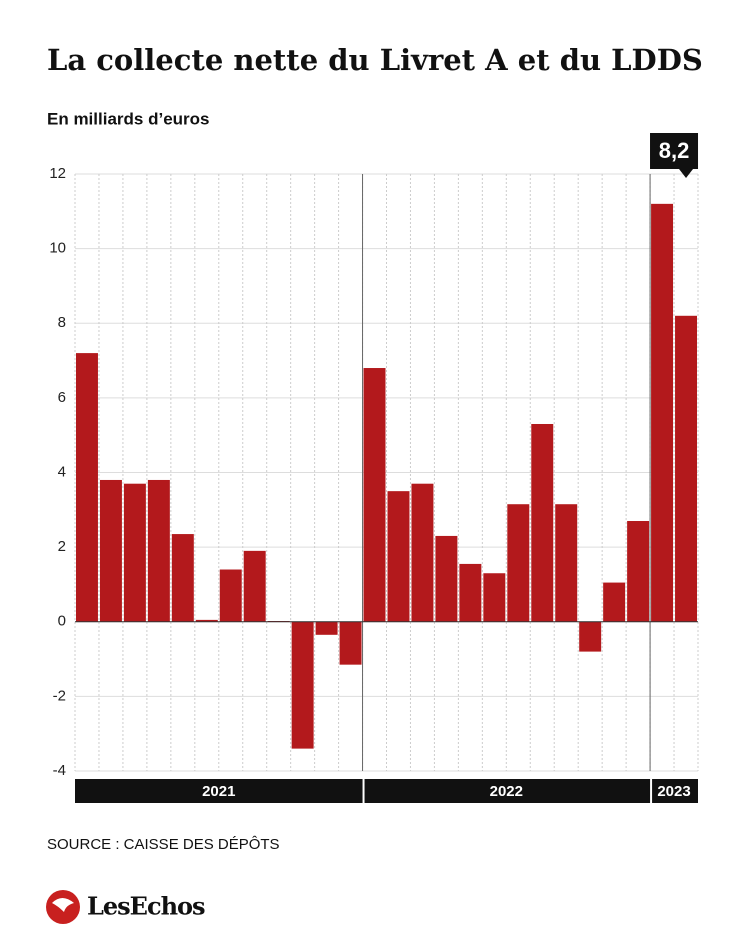  What do you see at coordinates (59, 695) in the screenshot?
I see `y-tick-label: -2` at bounding box center [59, 695].